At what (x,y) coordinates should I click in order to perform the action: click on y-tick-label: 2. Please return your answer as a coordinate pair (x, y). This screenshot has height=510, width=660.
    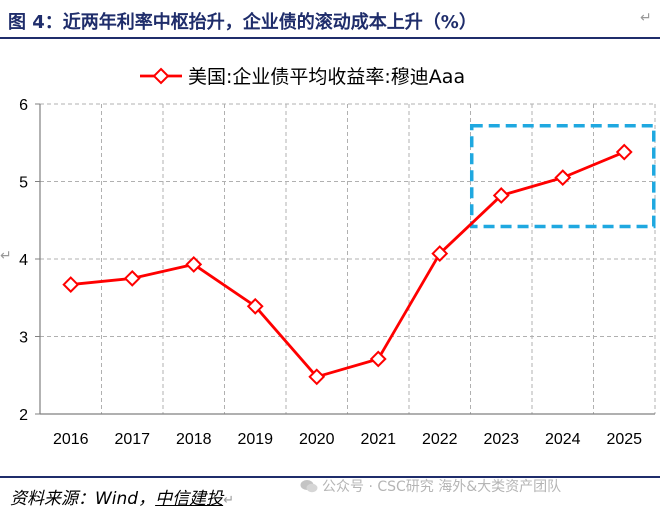
    Looking at the image, I should click on (23, 415).